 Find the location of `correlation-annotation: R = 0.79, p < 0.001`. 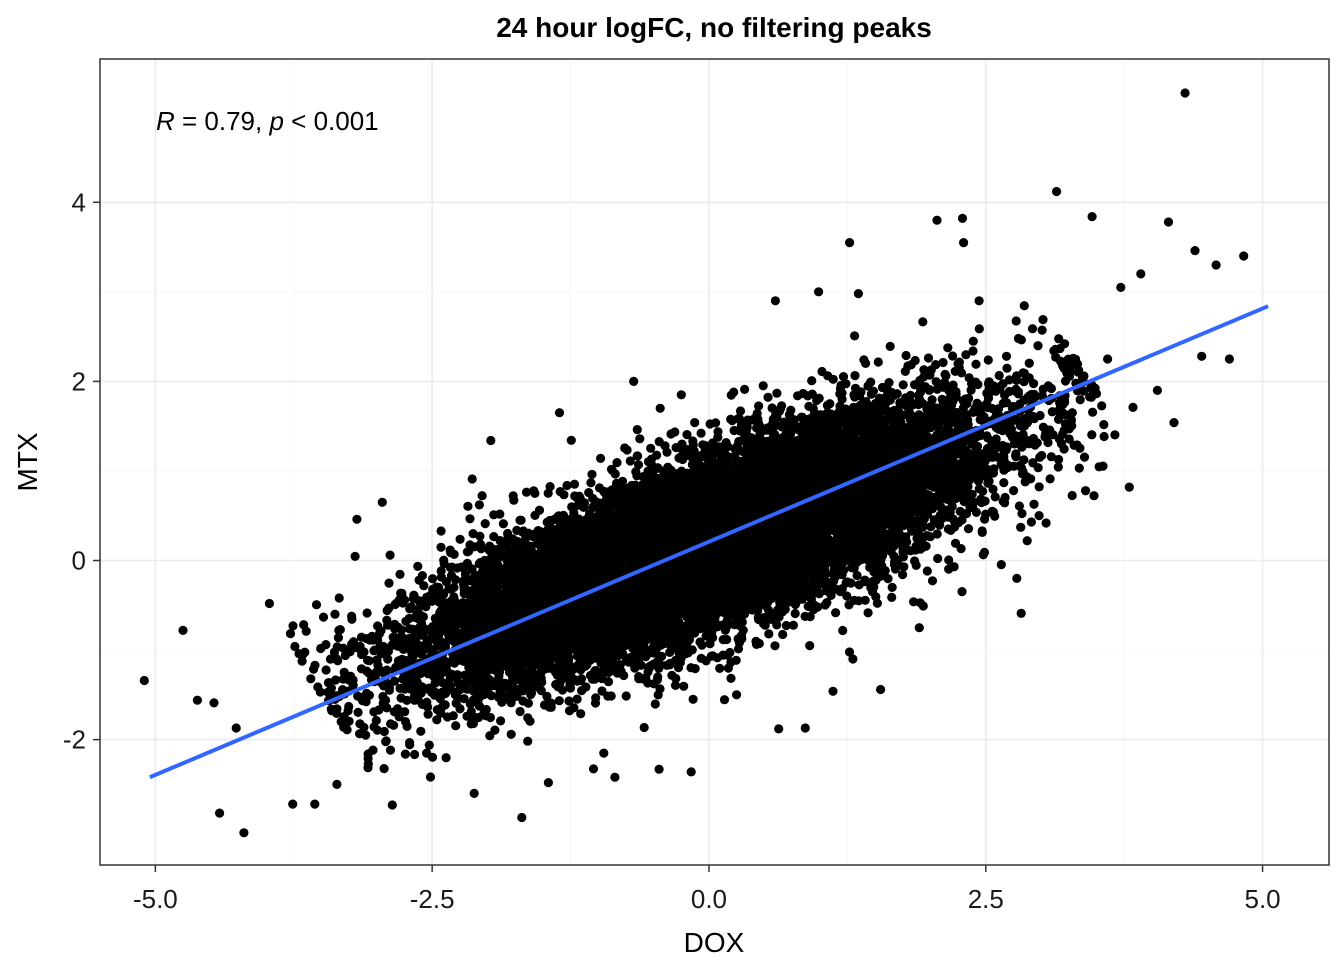

correlation-annotation: R = 0.79, p < 0.001 is located at coordinates (267, 121).